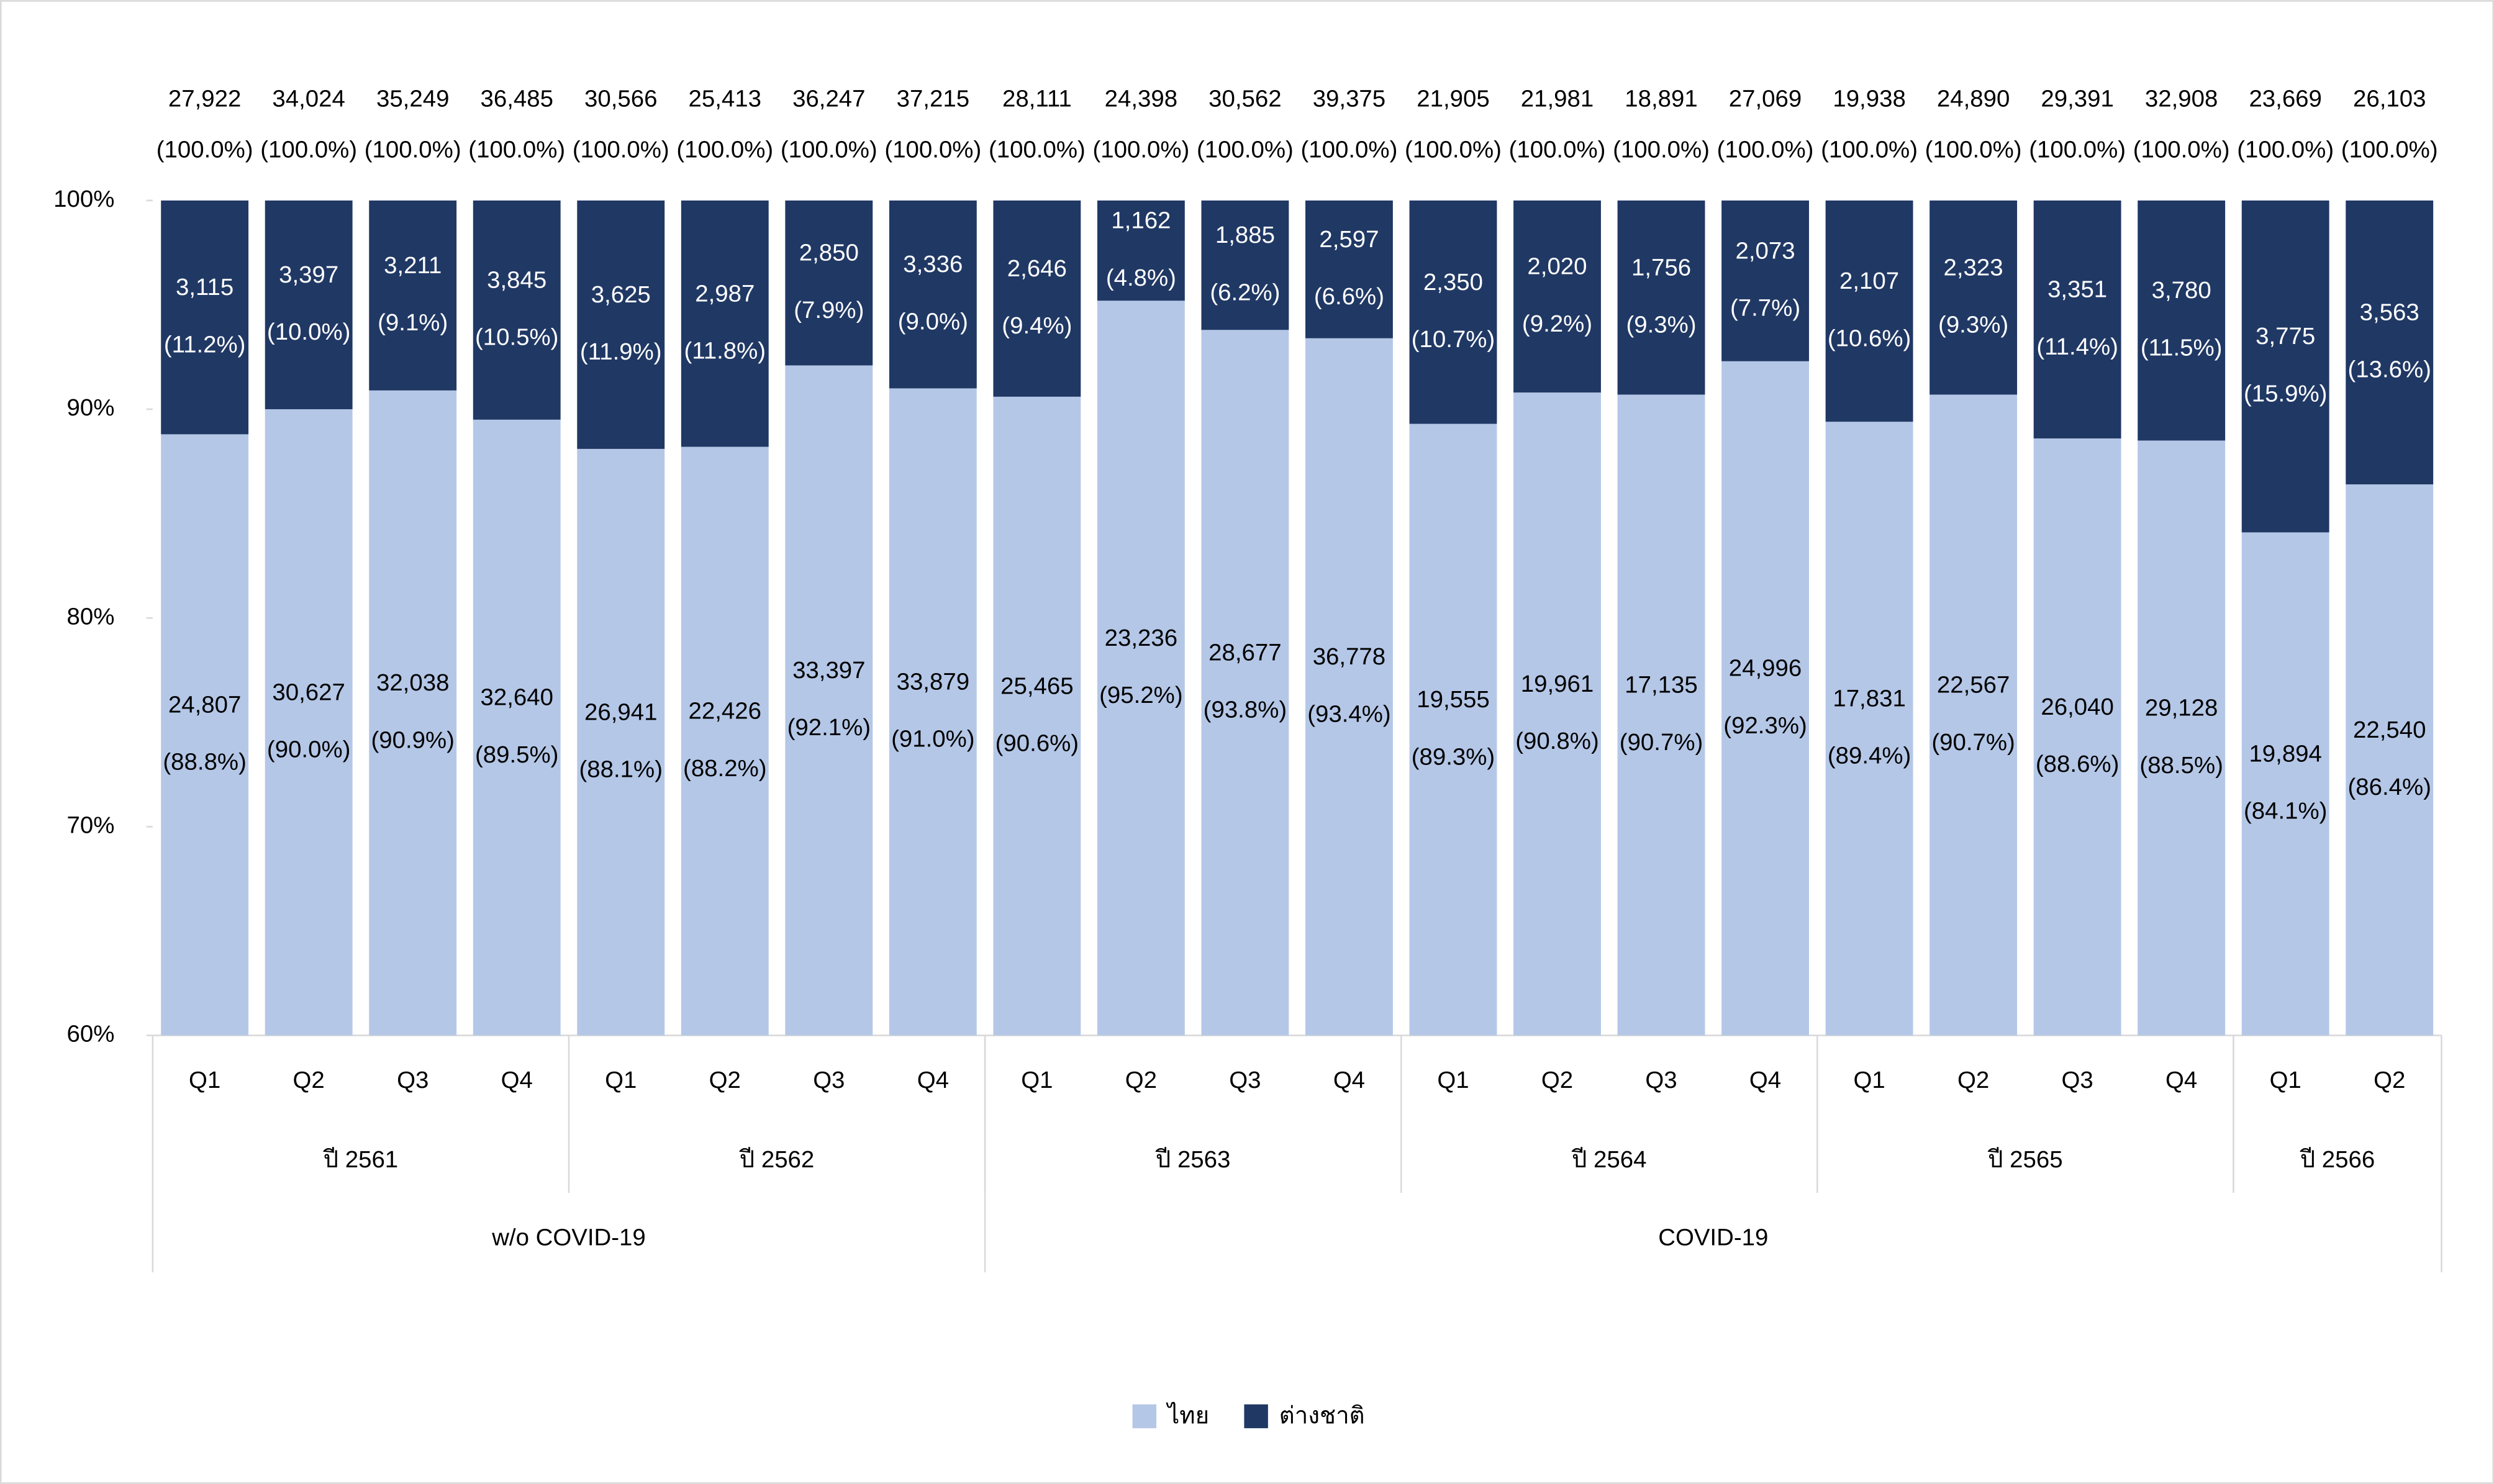 The height and width of the screenshot is (1484, 2494). What do you see at coordinates (1869, 756) in the screenshot?
I see `value-label: (89.4%)` at bounding box center [1869, 756].